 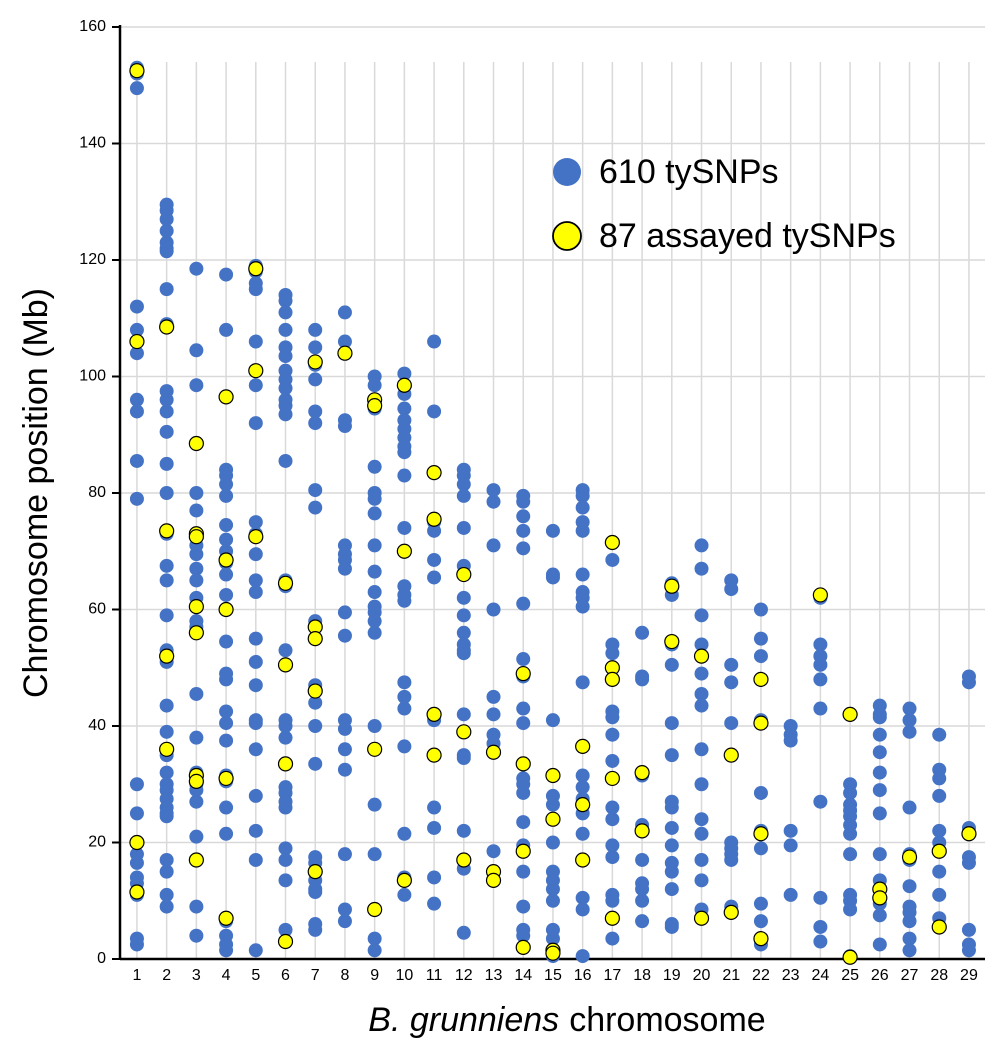 I want to click on x-tick-label: 24, so click(x=820, y=975).